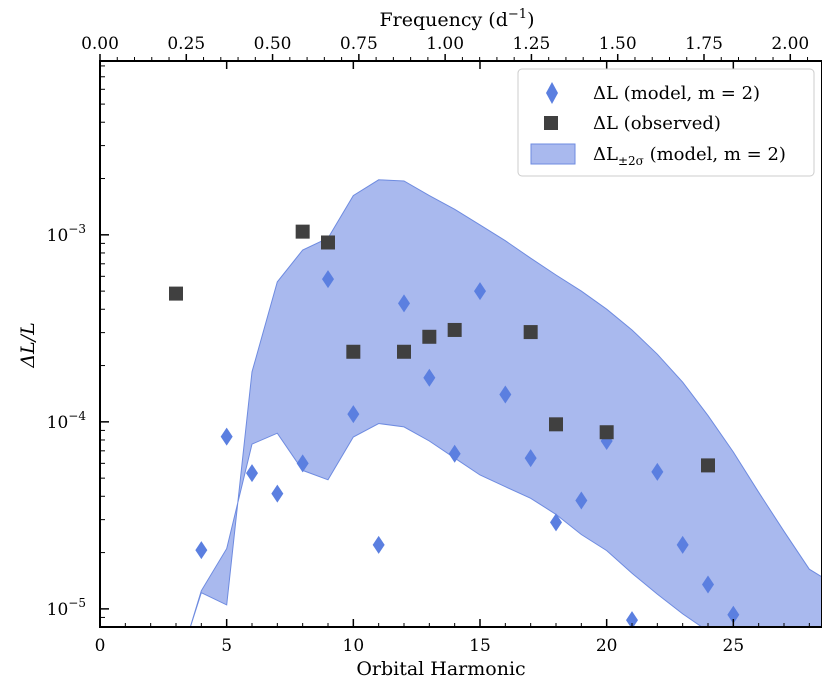 The image size is (822, 681). What do you see at coordinates (28, 345) in the screenshot?
I see `y-axis-label: ΔL/L` at bounding box center [28, 345].